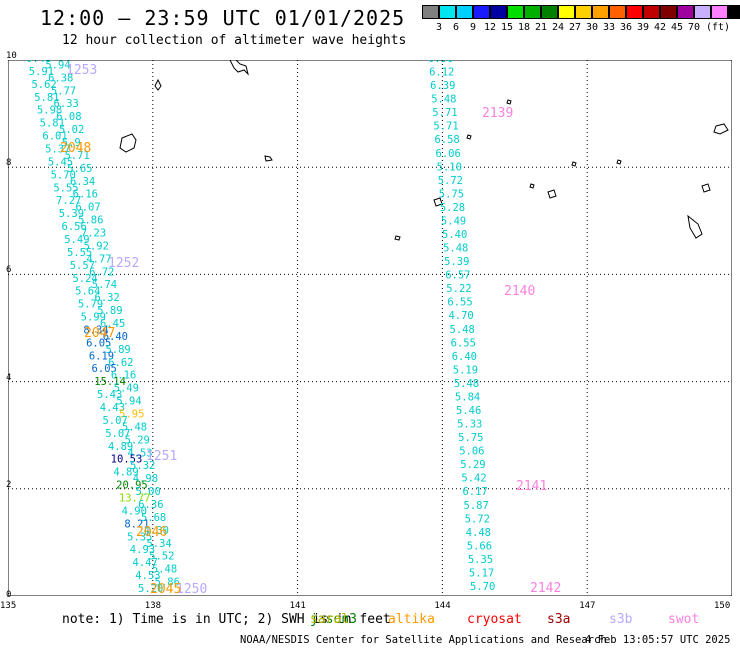 Image resolution: width=740 pixels, height=650 pixels. I want to click on swh-value: 4.98, so click(145, 479).